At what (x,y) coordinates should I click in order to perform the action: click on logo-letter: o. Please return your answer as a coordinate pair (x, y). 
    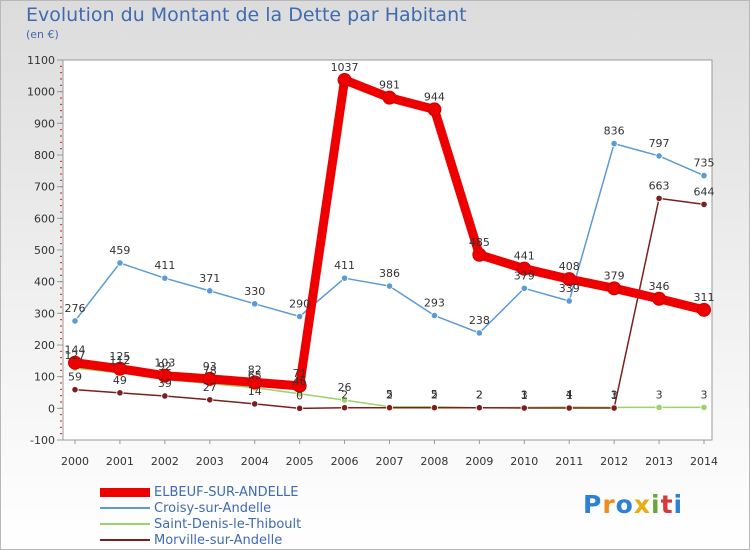
    Looking at the image, I should click on (624, 504).